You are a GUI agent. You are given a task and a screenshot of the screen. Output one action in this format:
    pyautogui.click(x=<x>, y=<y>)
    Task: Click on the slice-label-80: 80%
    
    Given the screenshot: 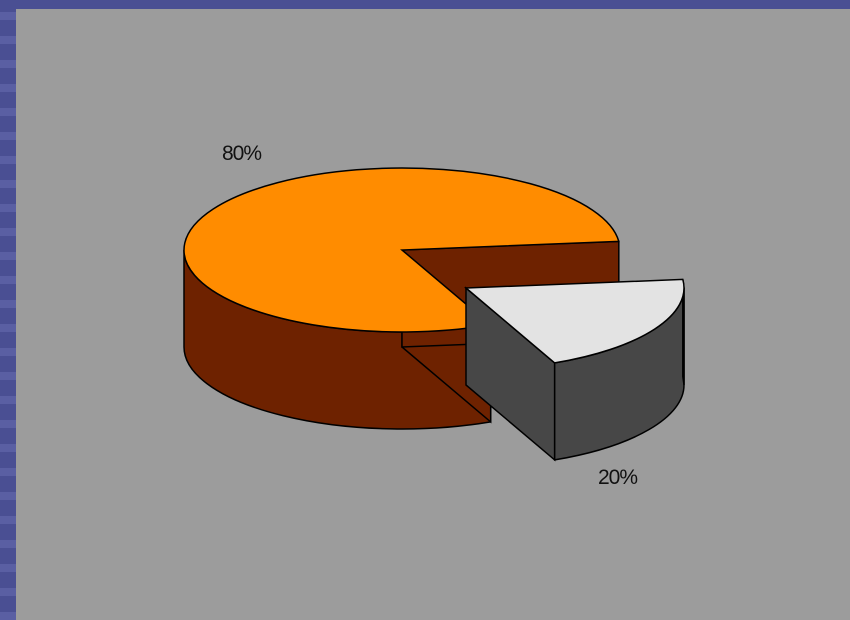 What is the action you would take?
    pyautogui.click(x=241, y=153)
    